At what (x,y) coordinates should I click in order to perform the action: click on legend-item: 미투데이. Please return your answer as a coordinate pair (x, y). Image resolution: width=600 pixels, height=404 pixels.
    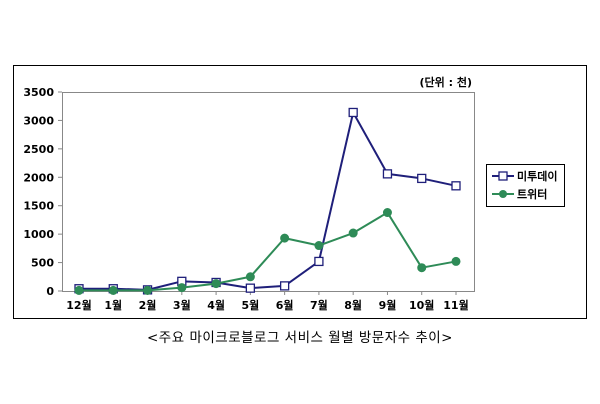
    Looking at the image, I should click on (524, 176).